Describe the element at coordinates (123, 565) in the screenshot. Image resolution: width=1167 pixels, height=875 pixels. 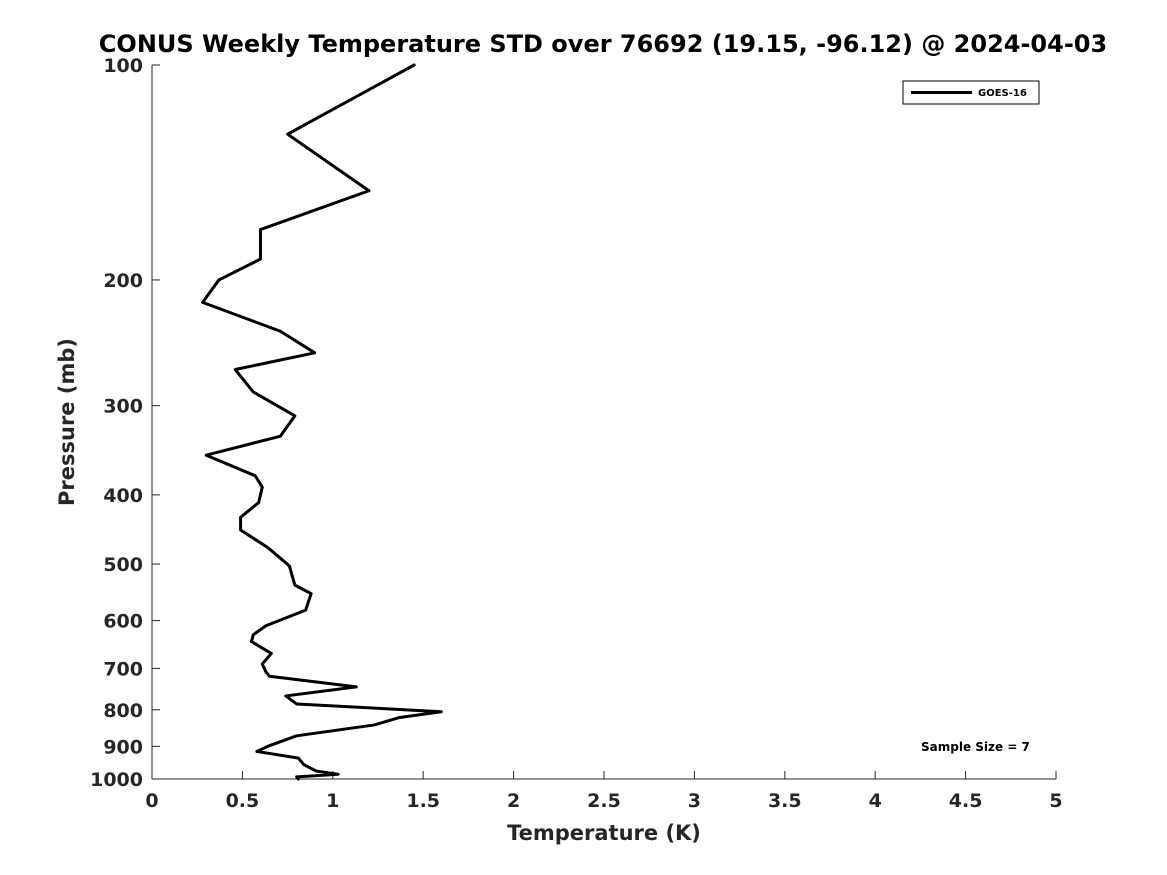
I see `y-tick-label: 500` at that location.